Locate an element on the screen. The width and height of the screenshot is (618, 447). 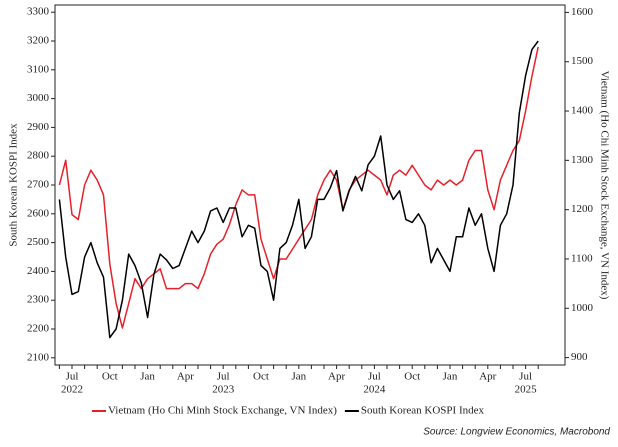
source: Source: Longview Economics, Macrobond is located at coordinates (516, 432).